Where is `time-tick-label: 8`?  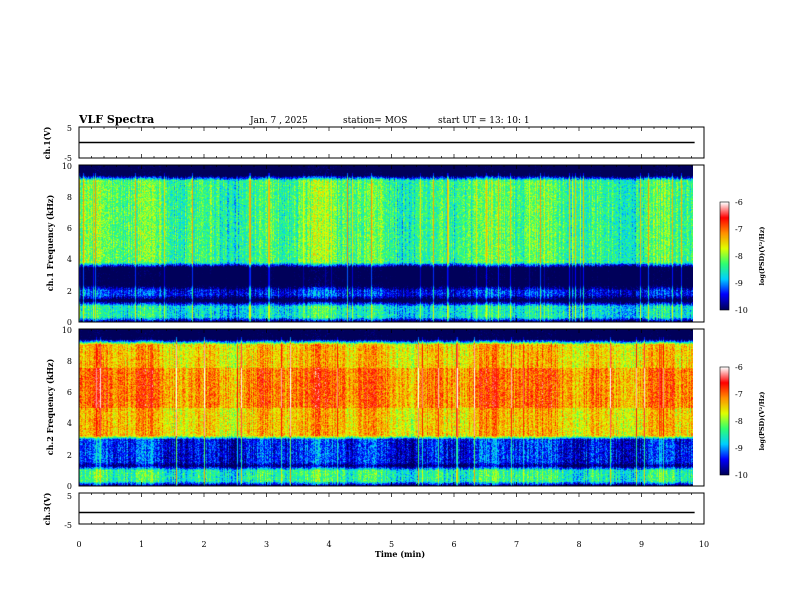 time-tick-label: 8 is located at coordinates (578, 544).